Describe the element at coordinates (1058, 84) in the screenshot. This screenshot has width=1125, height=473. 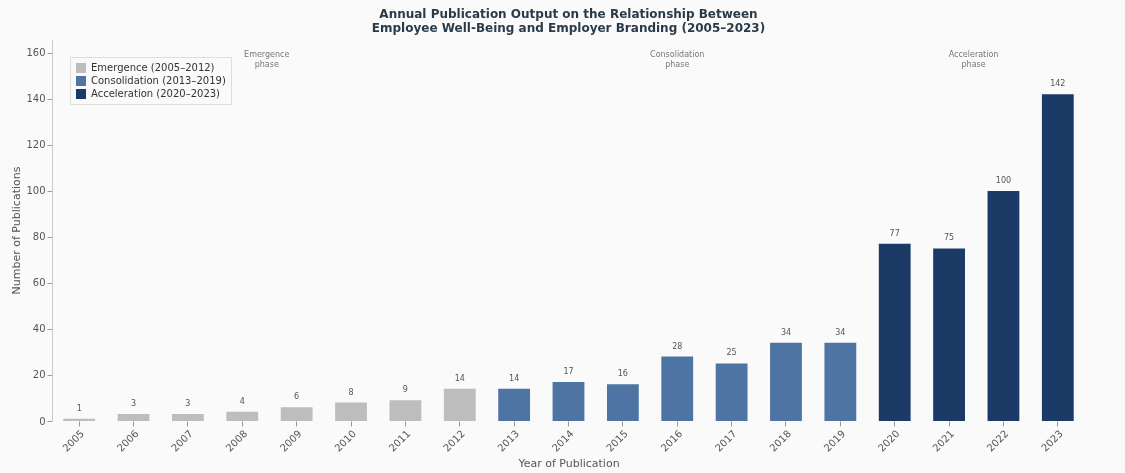
I see `data-label: 142` at that location.